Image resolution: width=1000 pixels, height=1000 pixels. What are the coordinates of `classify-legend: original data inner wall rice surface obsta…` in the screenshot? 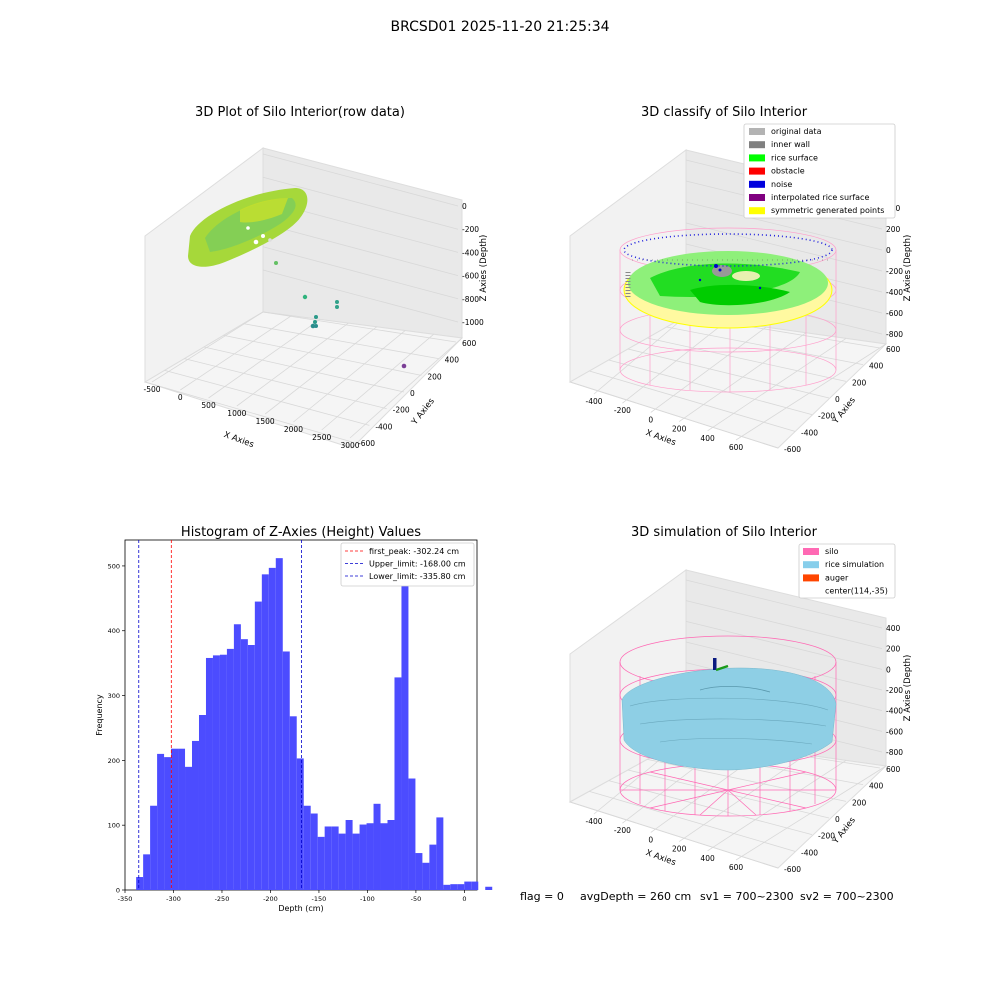 It's located at (819, 171).